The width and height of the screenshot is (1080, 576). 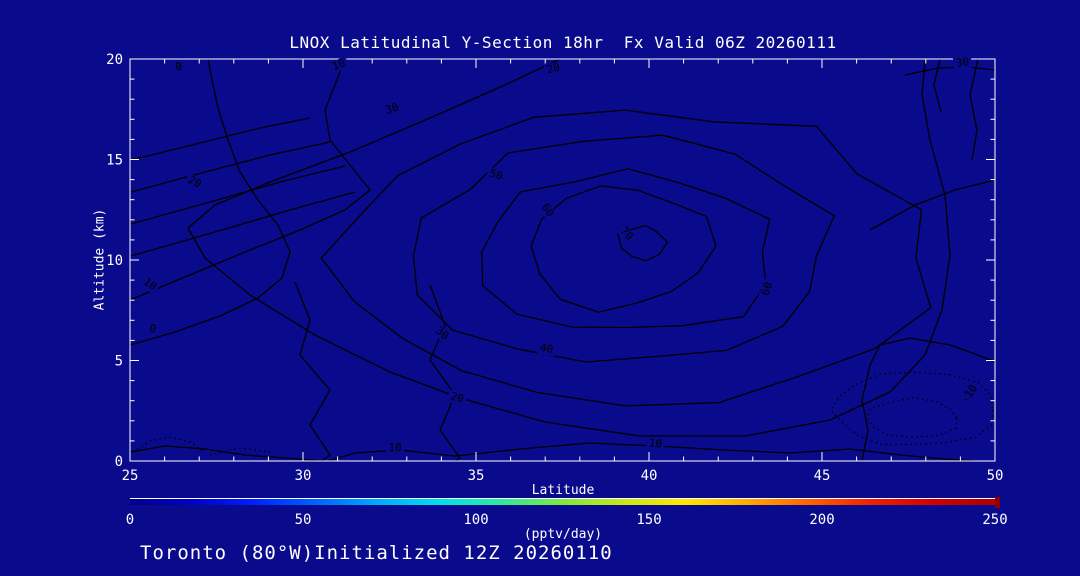 I want to click on colorbar-tick-label: 0, so click(x=130, y=520).